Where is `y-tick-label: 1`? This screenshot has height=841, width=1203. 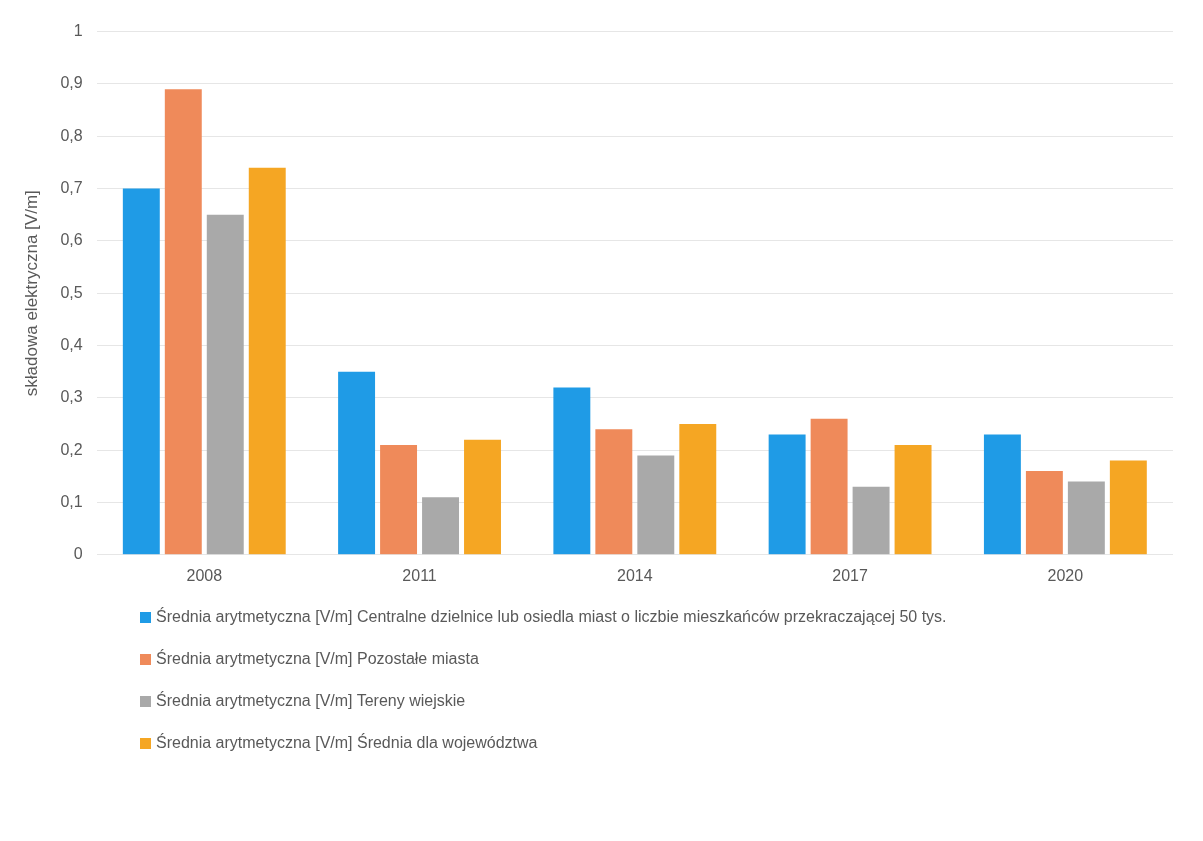
y-tick-label: 1 is located at coordinates (78, 31).